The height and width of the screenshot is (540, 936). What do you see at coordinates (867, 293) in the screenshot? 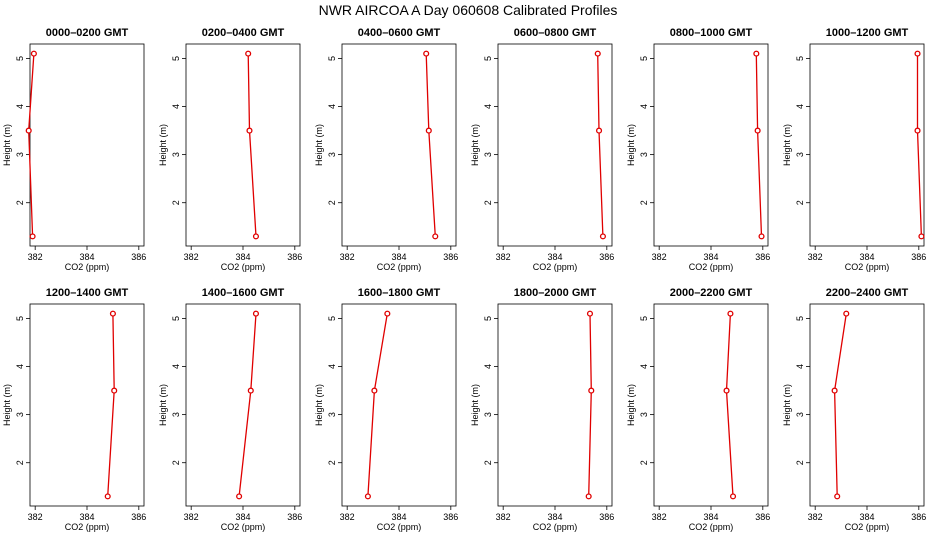
I see `panel-title: 2200–2400 GMT` at bounding box center [867, 293].